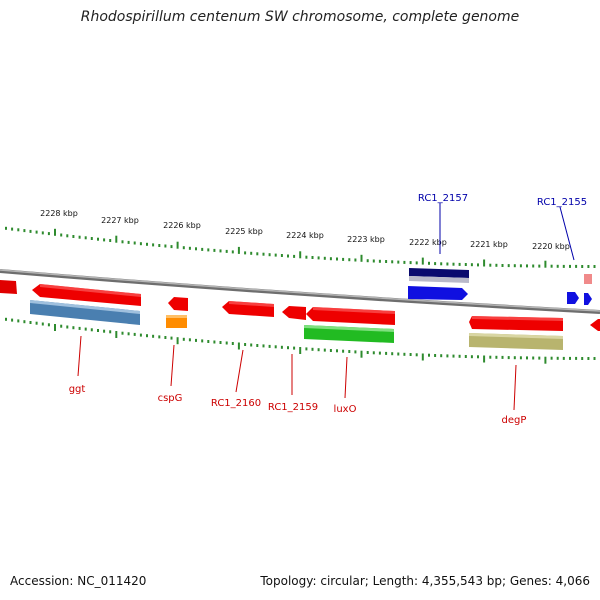  I want to click on chromosome-backbone, so click(300, 291).